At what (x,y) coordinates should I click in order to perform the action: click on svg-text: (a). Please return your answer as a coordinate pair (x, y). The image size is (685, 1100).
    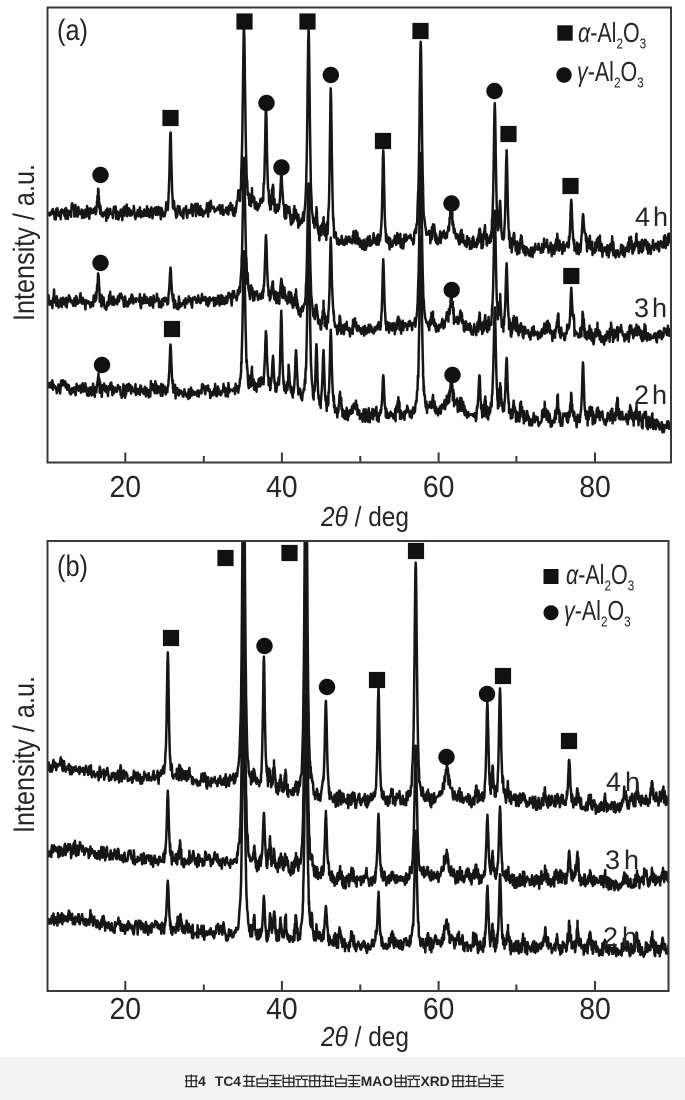
    Looking at the image, I should click on (72, 30).